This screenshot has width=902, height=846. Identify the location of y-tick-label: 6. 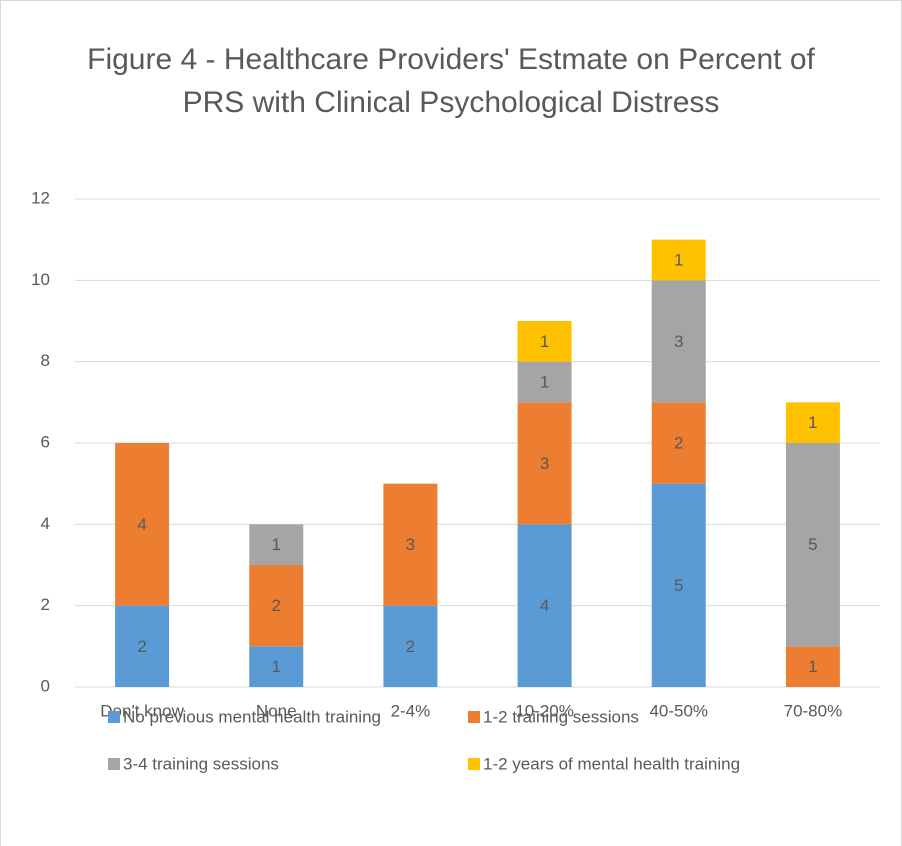
(45, 441).